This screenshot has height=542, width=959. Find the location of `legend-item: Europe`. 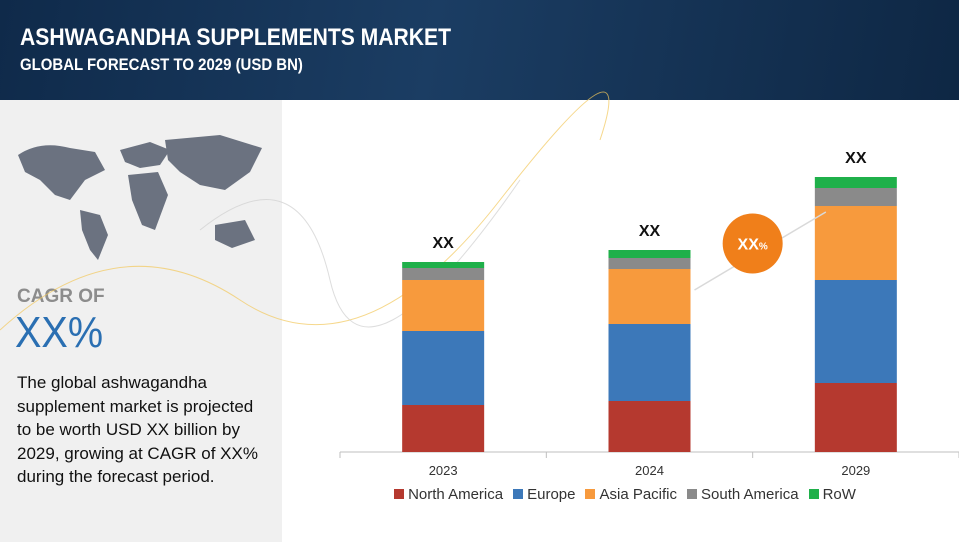

legend-item: Europe is located at coordinates (544, 494).